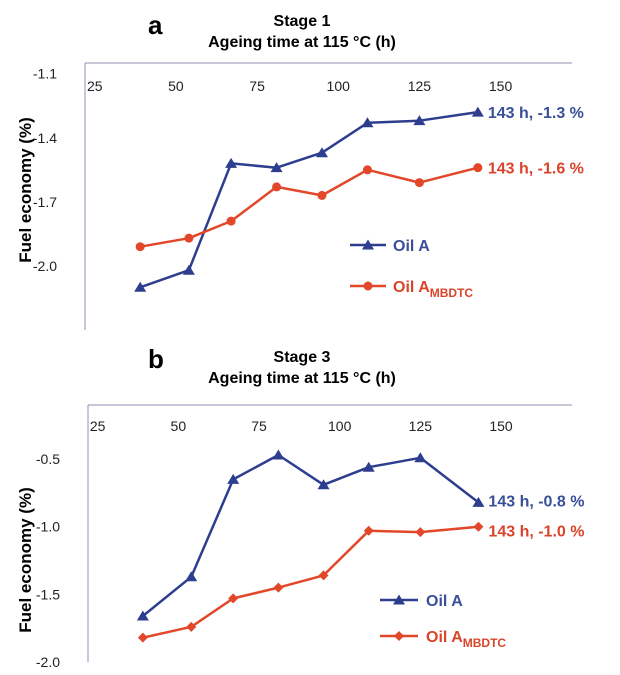 This screenshot has width=620, height=675. Describe the element at coordinates (536, 113) in the screenshot. I see `end-value-label: 143 h, -1.3 %` at that location.